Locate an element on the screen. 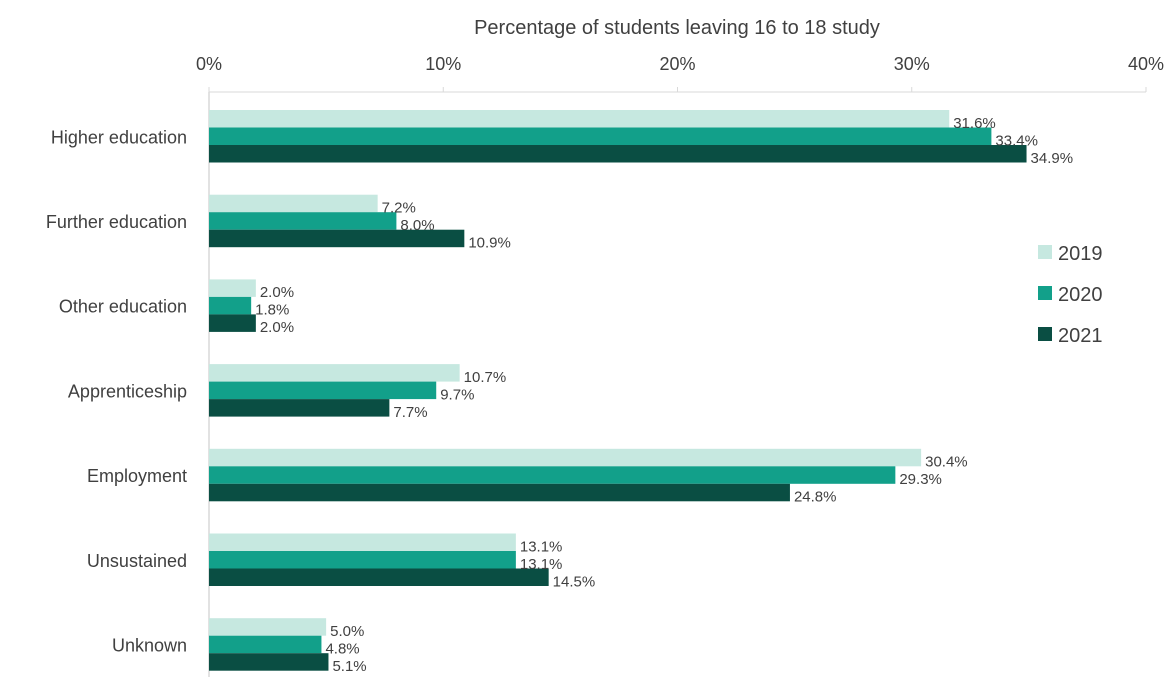 This screenshot has height=684, width=1171. data-label: 30.4% is located at coordinates (946, 462).